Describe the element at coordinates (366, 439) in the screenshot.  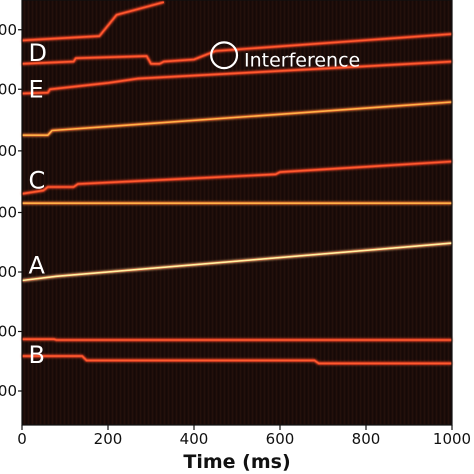
I see `x-tick-label: 800` at that location.